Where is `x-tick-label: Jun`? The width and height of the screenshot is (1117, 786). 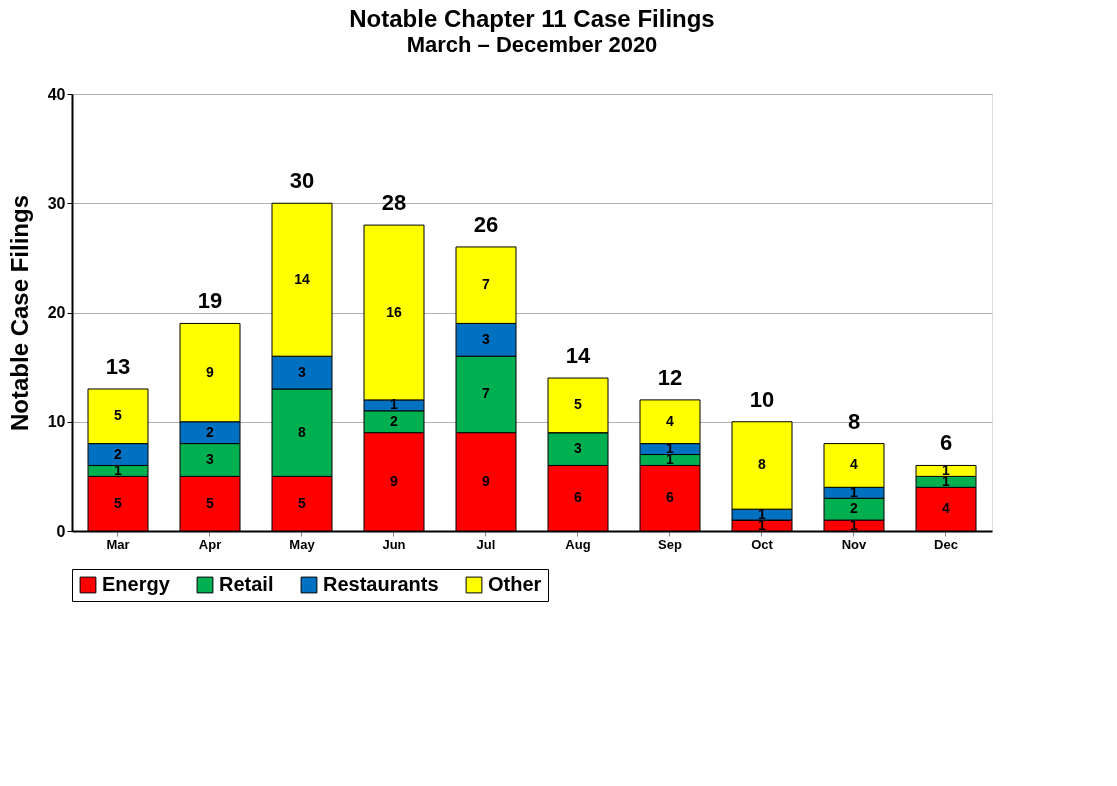 x-tick-label: Jun is located at coordinates (394, 544).